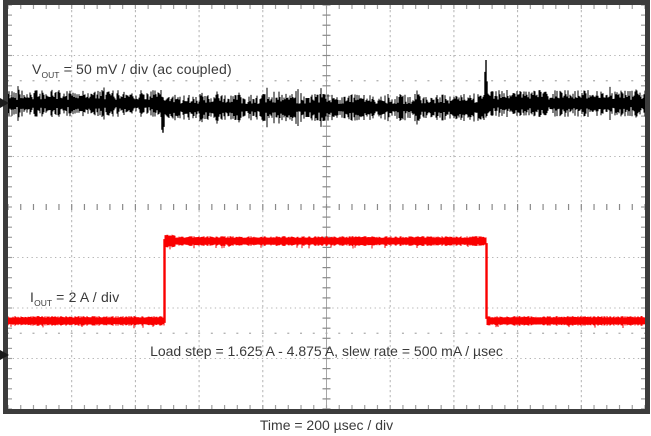 Image resolution: width=651 pixels, height=436 pixels. I want to click on iout-subscript: OUT, so click(43, 302).